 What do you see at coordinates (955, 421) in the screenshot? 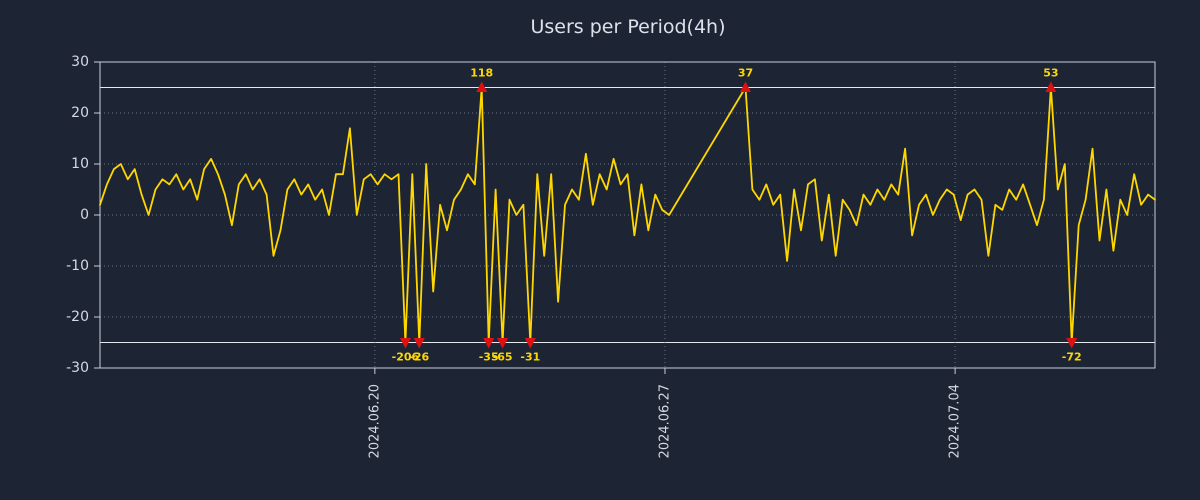
I see `x-tick-label: 2024.07.04` at bounding box center [955, 421].